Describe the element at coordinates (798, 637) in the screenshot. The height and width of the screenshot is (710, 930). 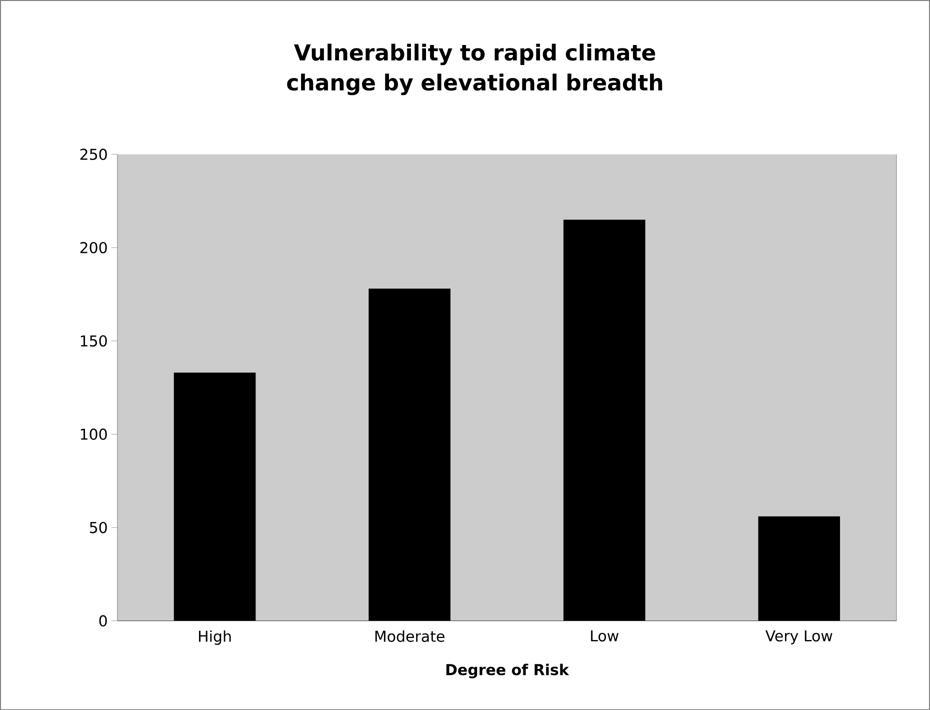
I see `x-tick-label: Very Low` at that location.